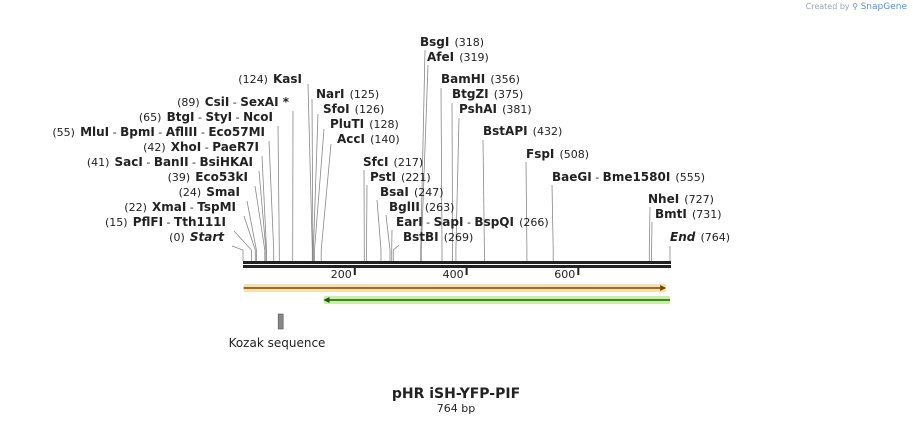  Describe the element at coordinates (421, 205) in the screenshot. I see `site-label: BglII (263)` at that location.